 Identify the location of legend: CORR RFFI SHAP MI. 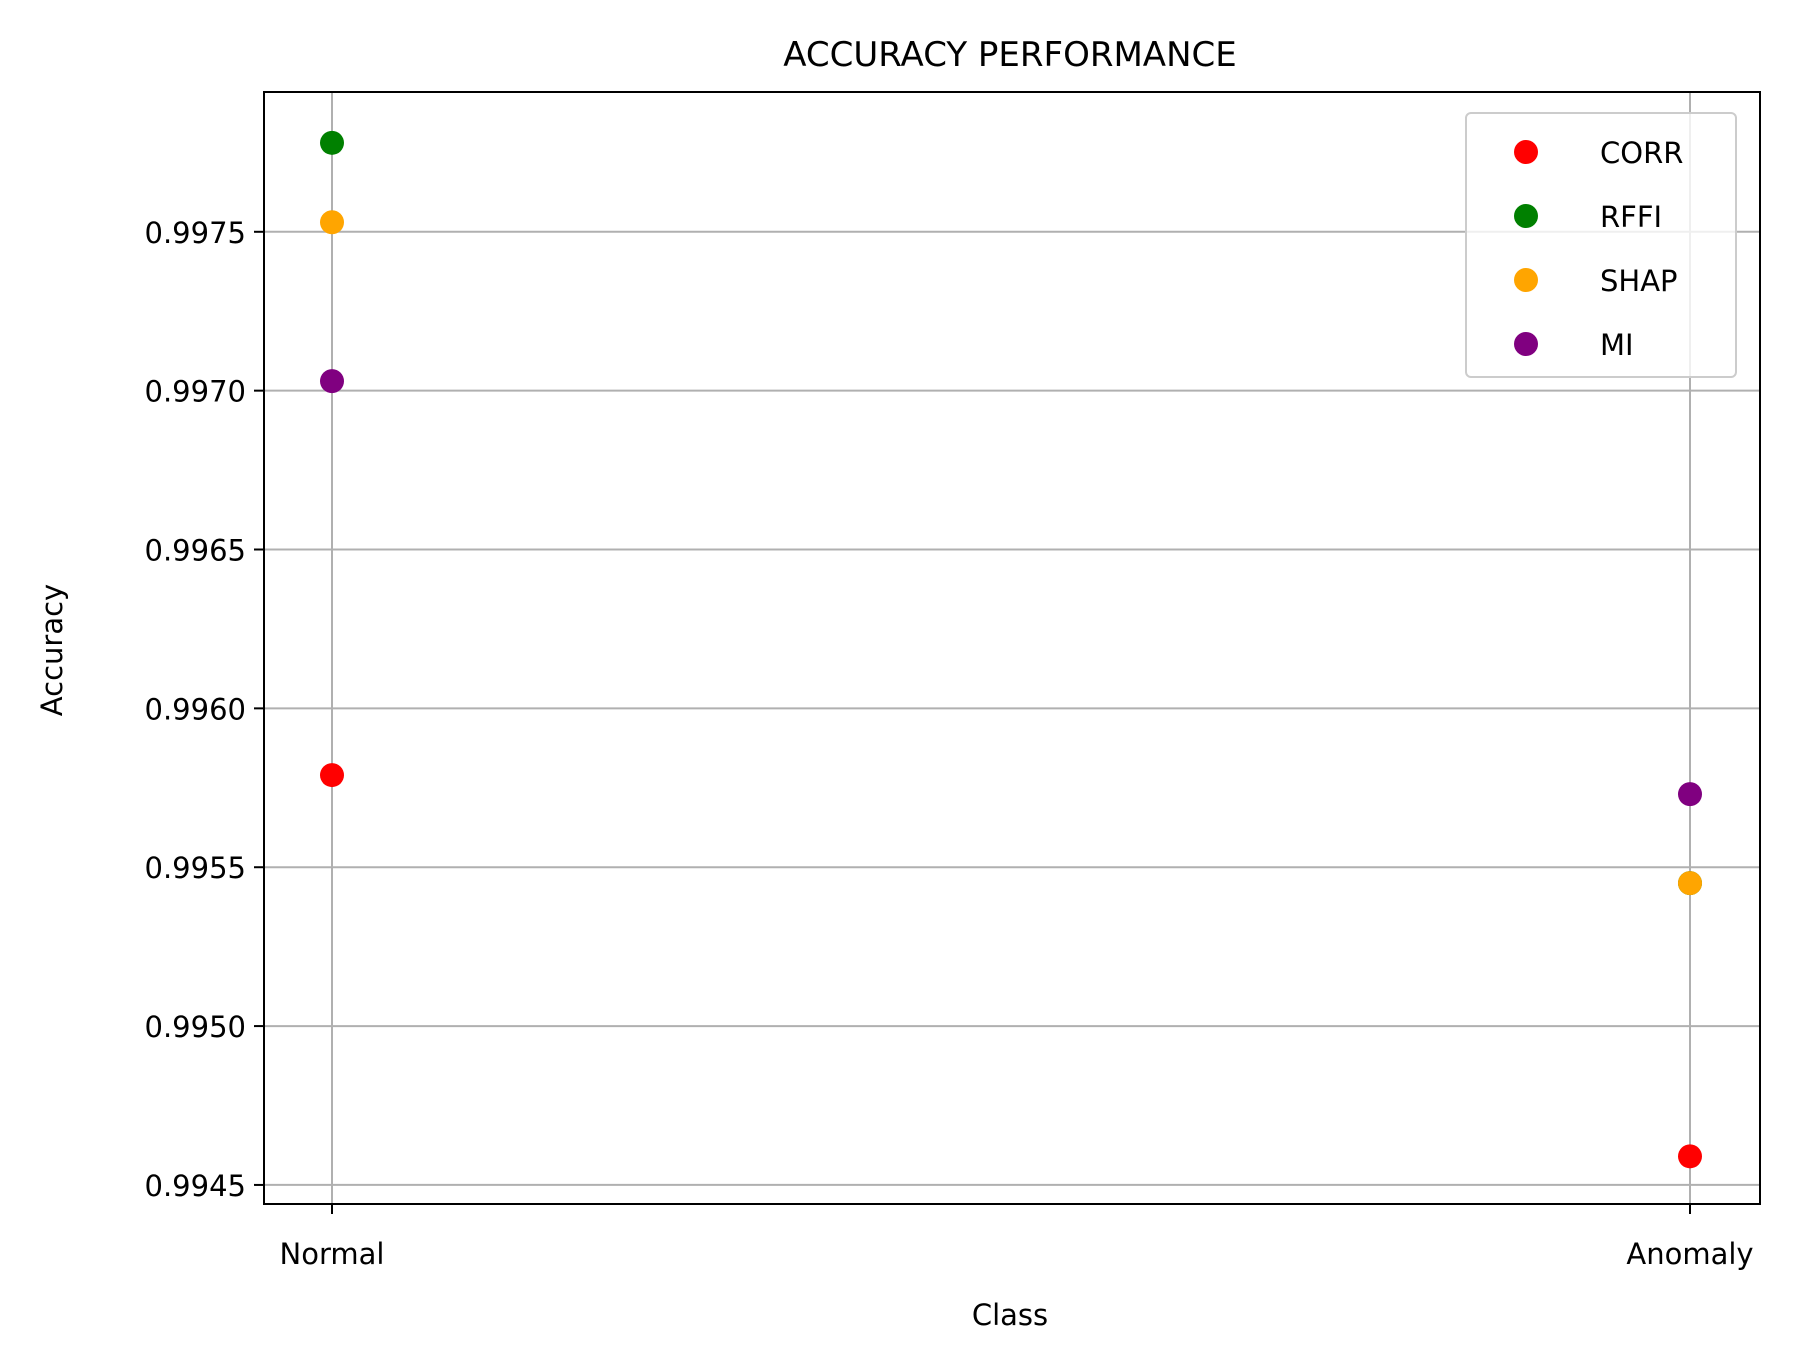
(1601, 245).